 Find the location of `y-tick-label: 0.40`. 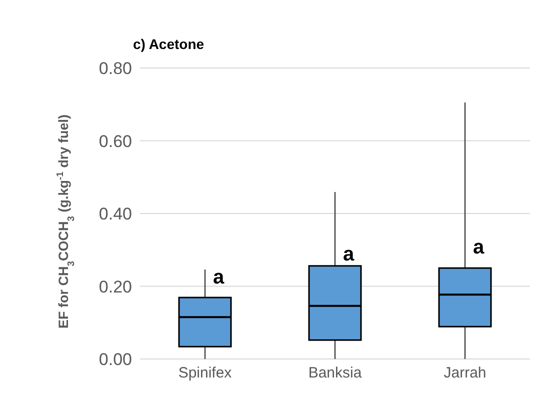

y-tick-label: 0.40 is located at coordinates (115, 214).